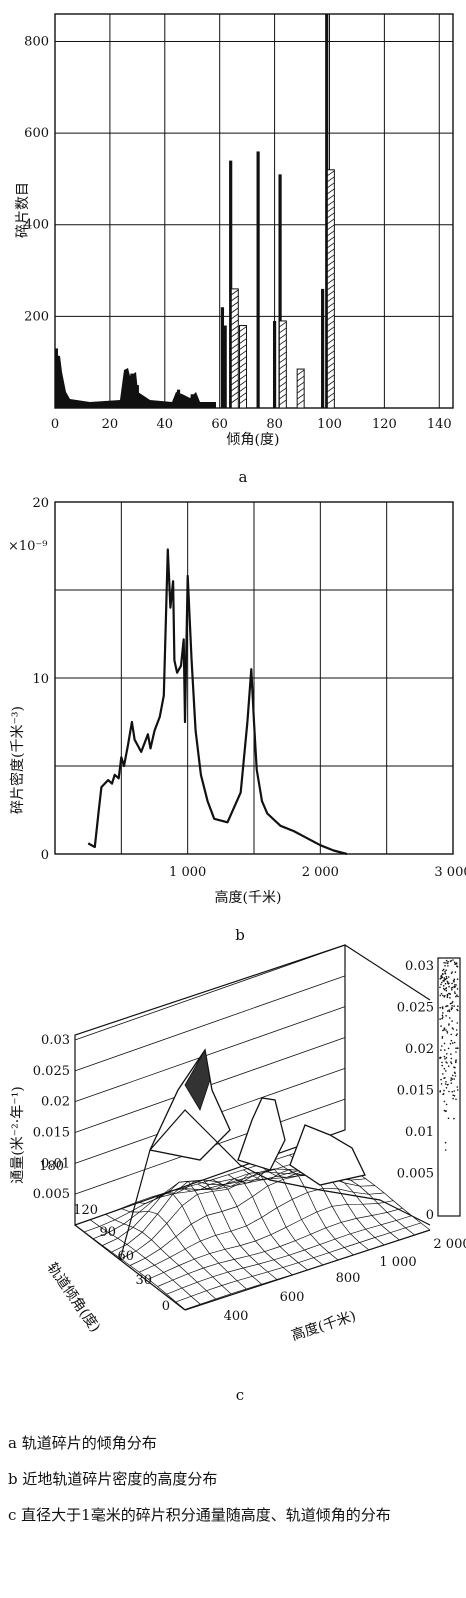 This screenshot has height=1598, width=466. I want to click on panel-c-inc-tick: 30, so click(143, 1280).